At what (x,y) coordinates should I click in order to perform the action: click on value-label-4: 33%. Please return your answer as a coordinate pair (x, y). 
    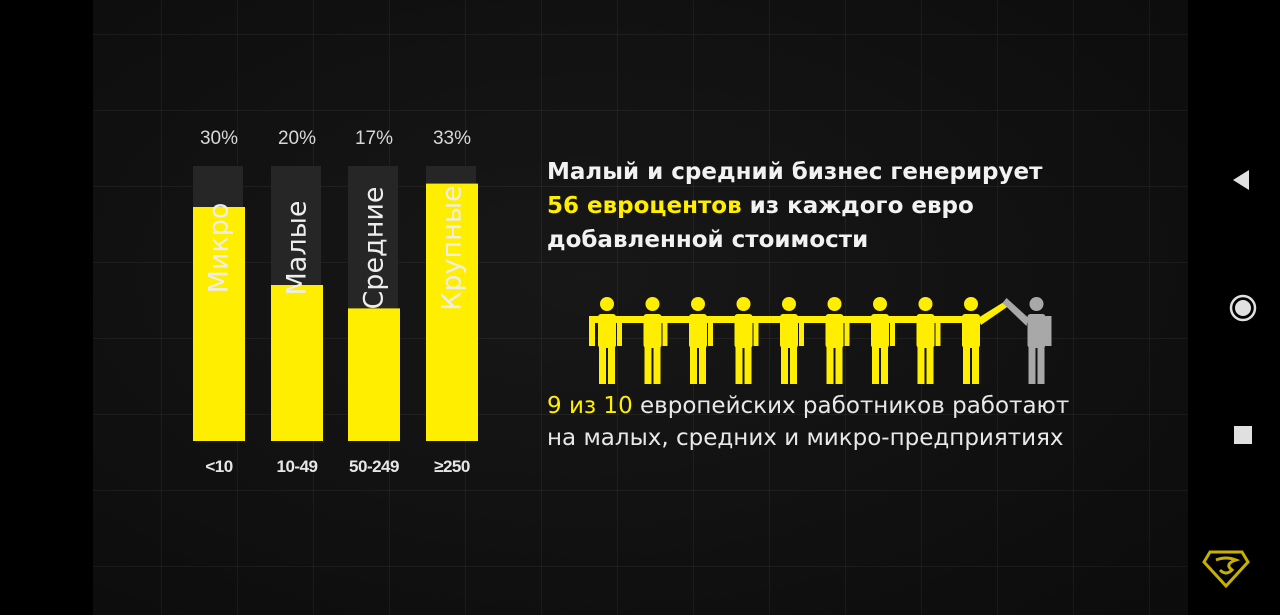
    Looking at the image, I should click on (452, 138).